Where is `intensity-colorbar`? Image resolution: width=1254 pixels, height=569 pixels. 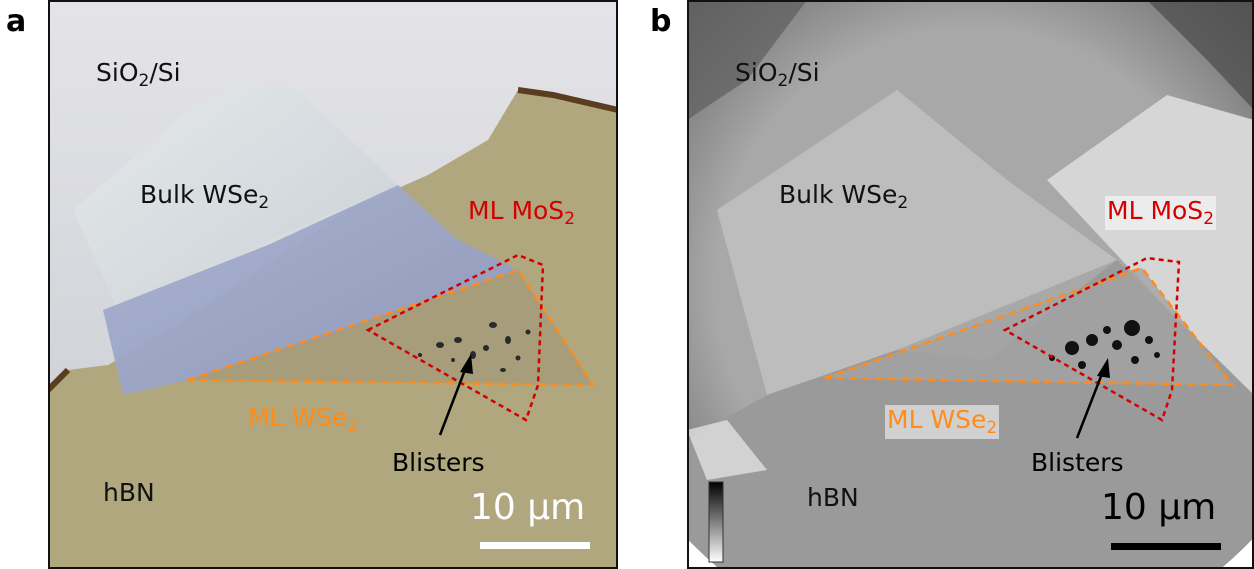 intensity-colorbar is located at coordinates (716, 522).